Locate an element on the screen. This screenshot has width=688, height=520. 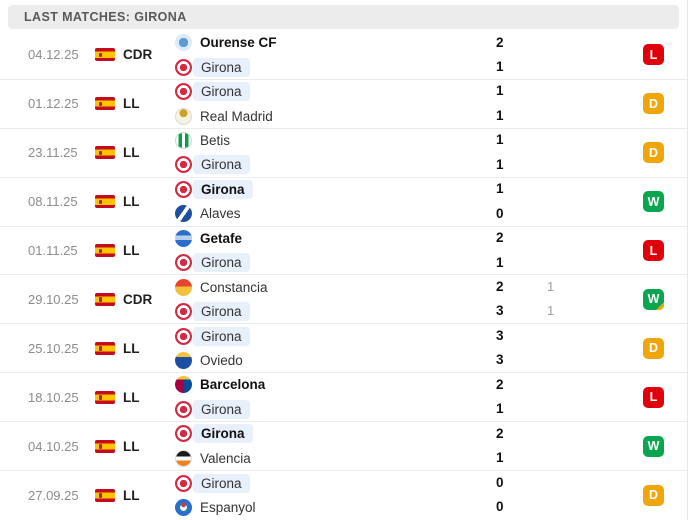
match-row: 01.11.25 LL Getafe Girona 2 1 L is located at coordinates (343, 251).